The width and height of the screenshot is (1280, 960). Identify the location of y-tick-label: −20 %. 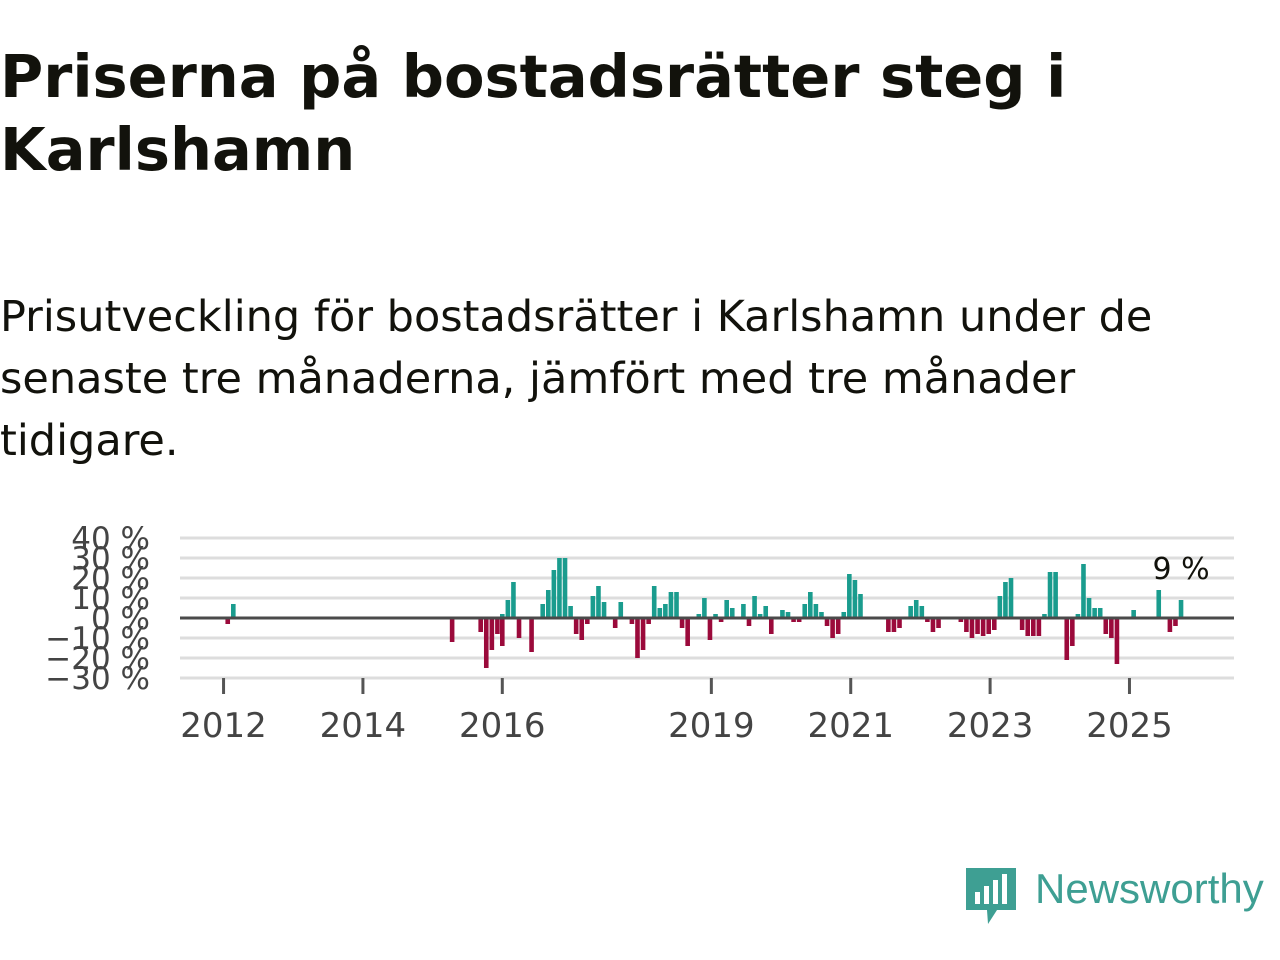
(97, 659).